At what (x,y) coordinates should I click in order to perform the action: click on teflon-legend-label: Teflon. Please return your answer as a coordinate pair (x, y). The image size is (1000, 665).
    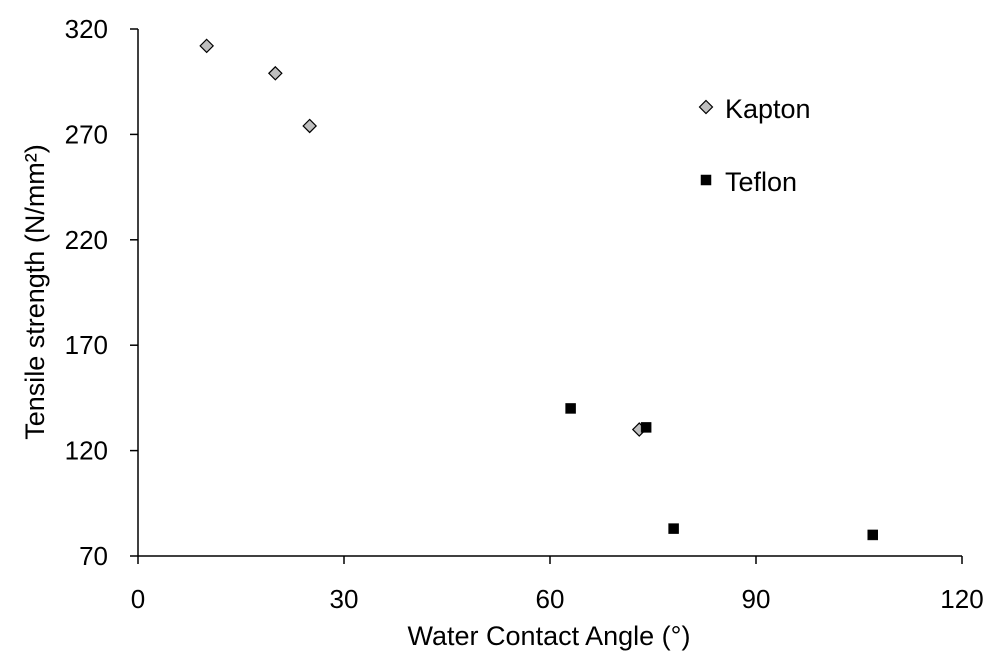
    Looking at the image, I should click on (761, 182).